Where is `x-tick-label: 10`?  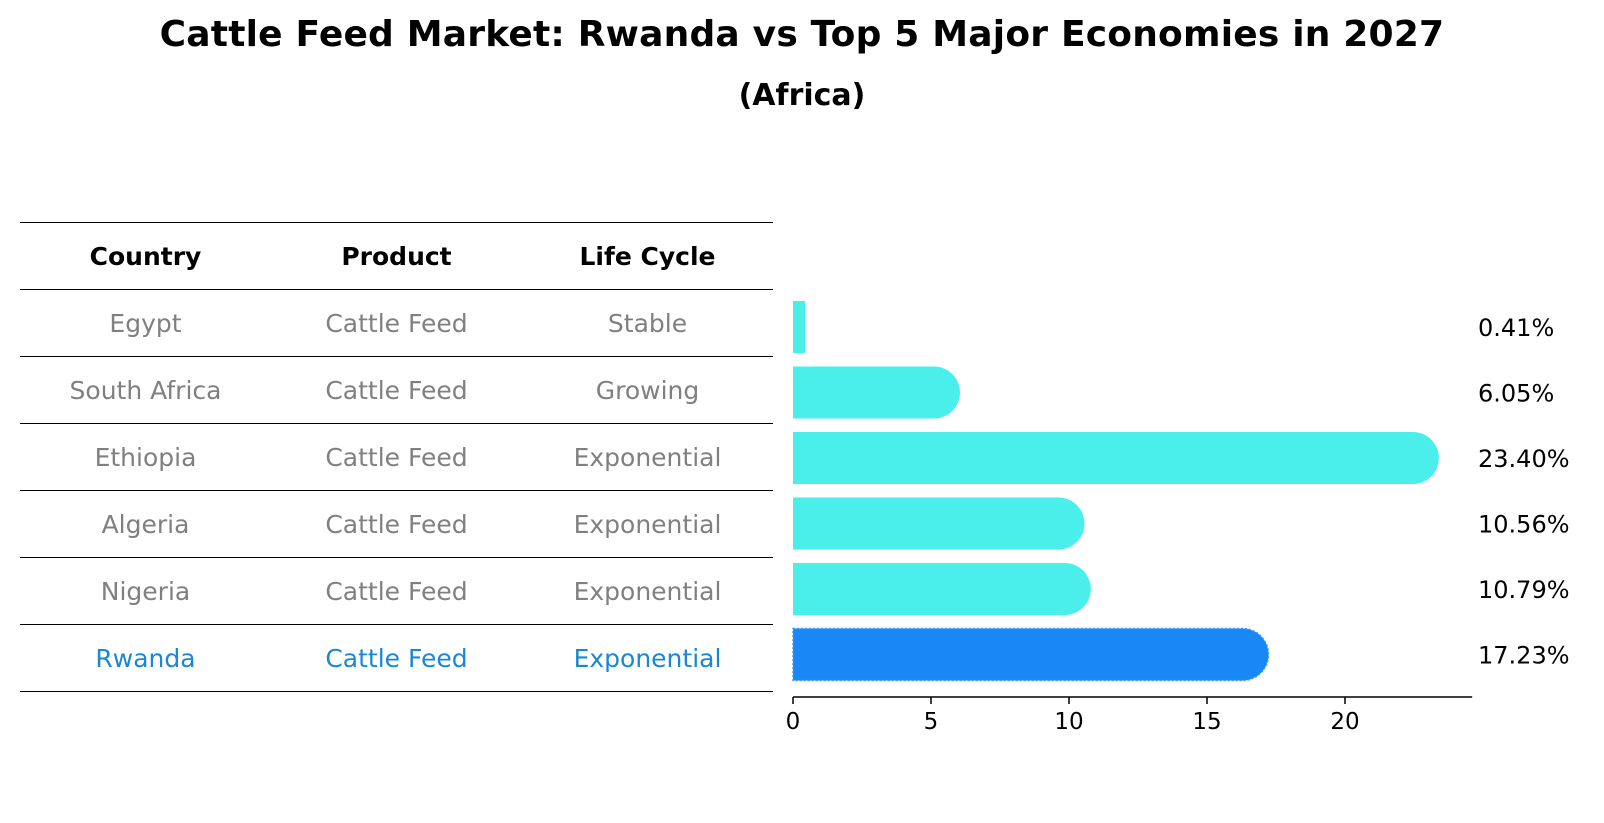 x-tick-label: 10 is located at coordinates (1068, 722).